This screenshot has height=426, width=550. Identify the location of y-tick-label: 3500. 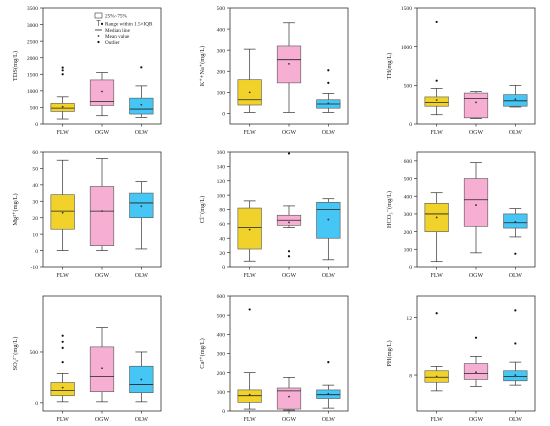
(32, 9).